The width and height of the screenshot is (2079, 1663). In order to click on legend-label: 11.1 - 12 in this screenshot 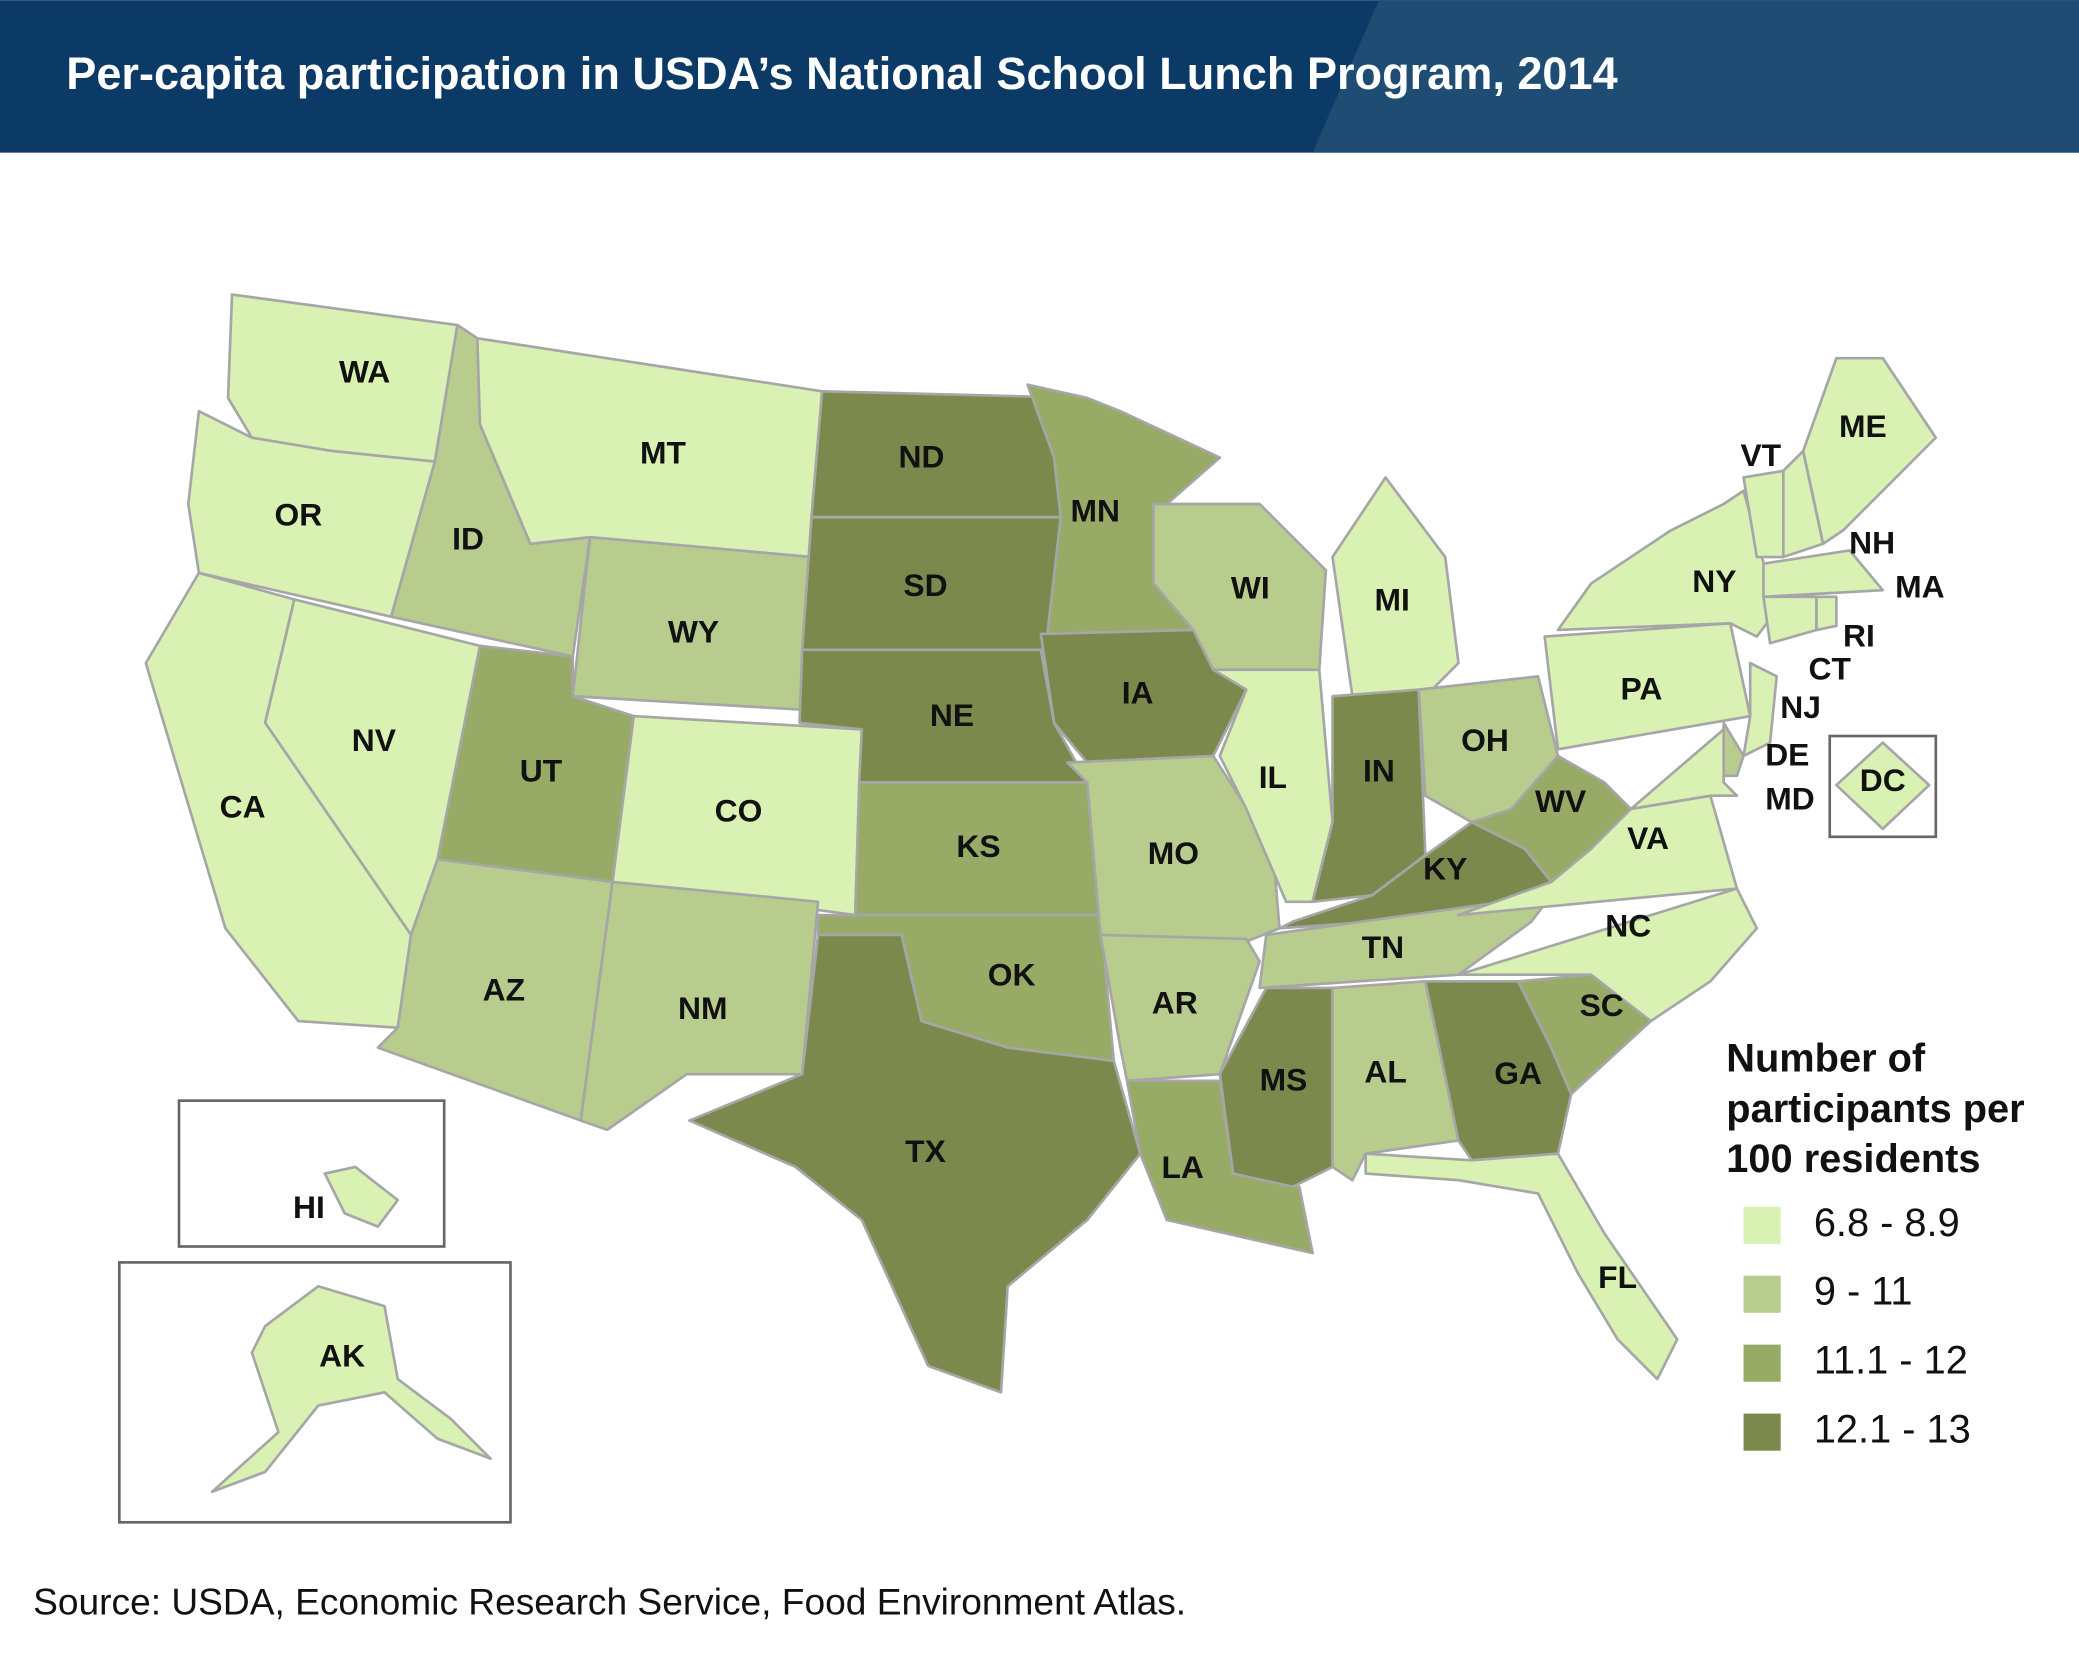, I will do `click(1891, 1361)`.